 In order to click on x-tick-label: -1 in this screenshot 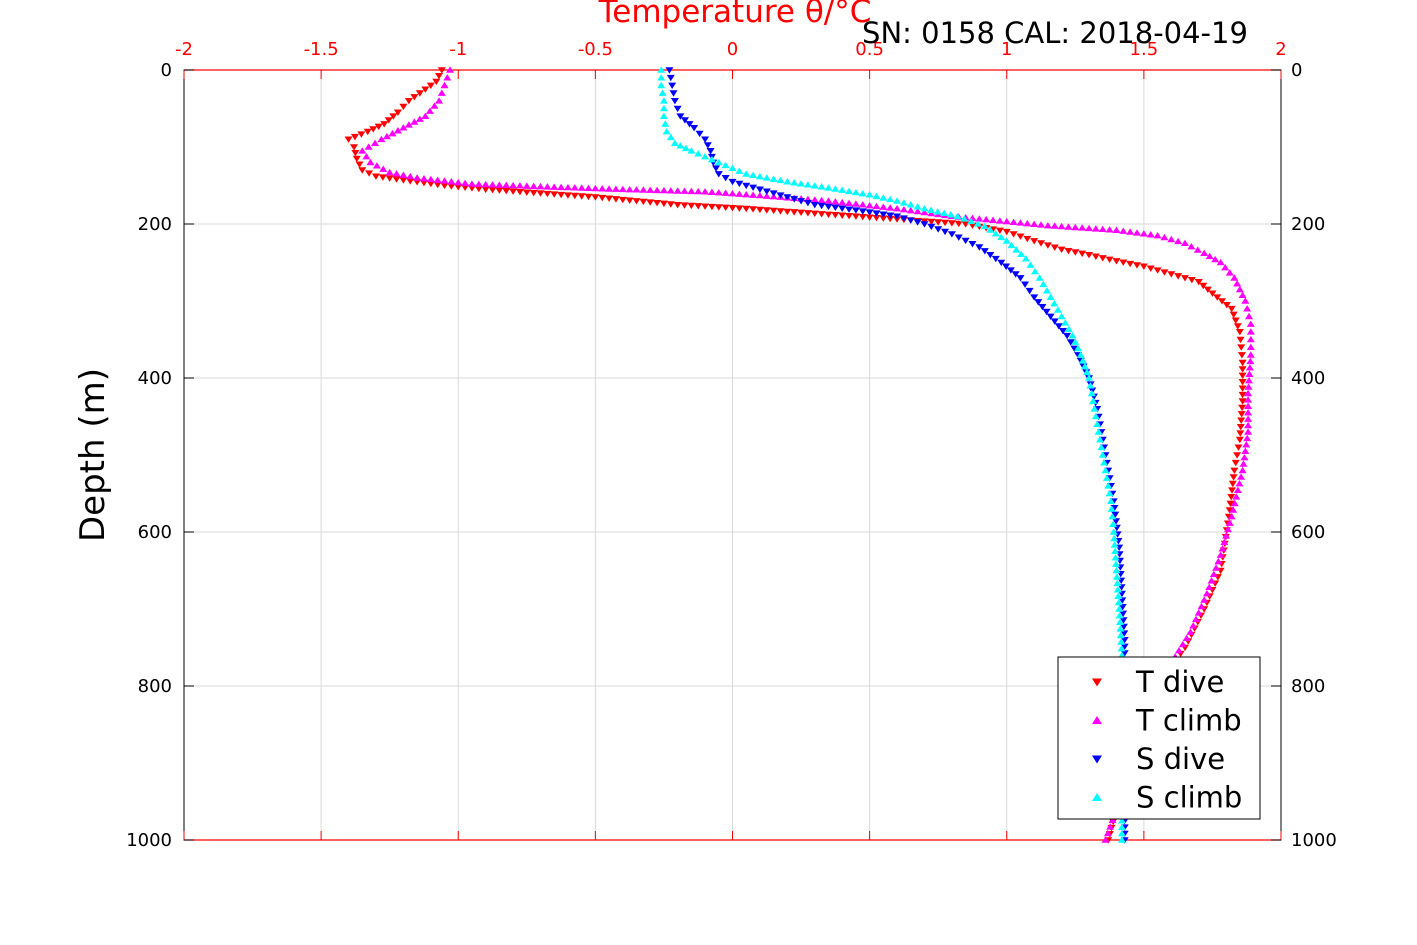, I will do `click(458, 49)`.